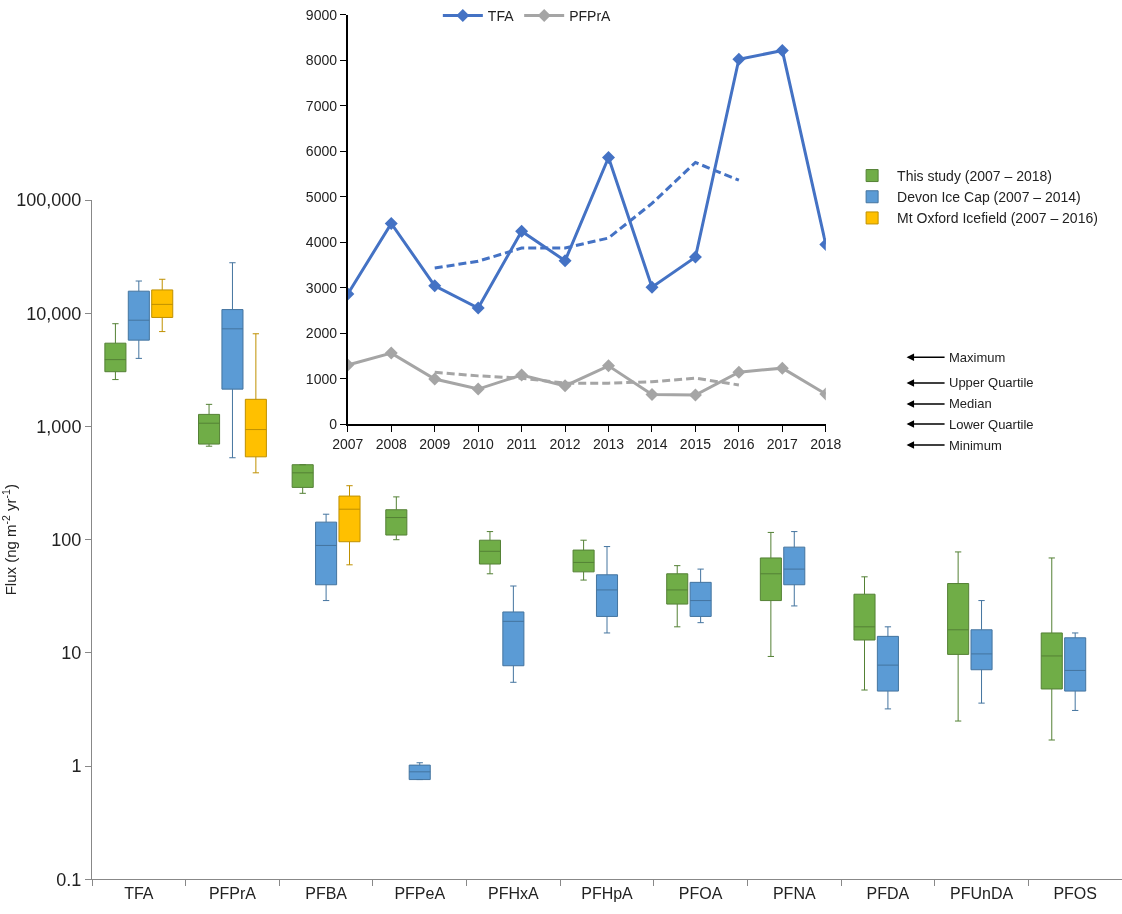 This screenshot has width=1122, height=914. What do you see at coordinates (49, 200) in the screenshot?
I see `y-tick-label: 100,000` at bounding box center [49, 200].